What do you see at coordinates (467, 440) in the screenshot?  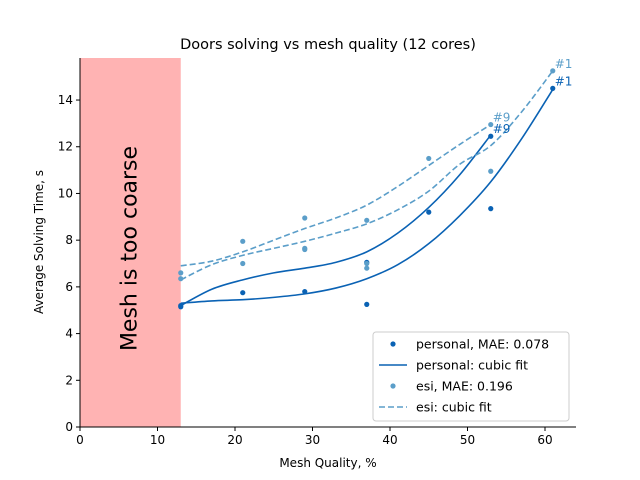 I see `x-tick-label: 50` at bounding box center [467, 440].